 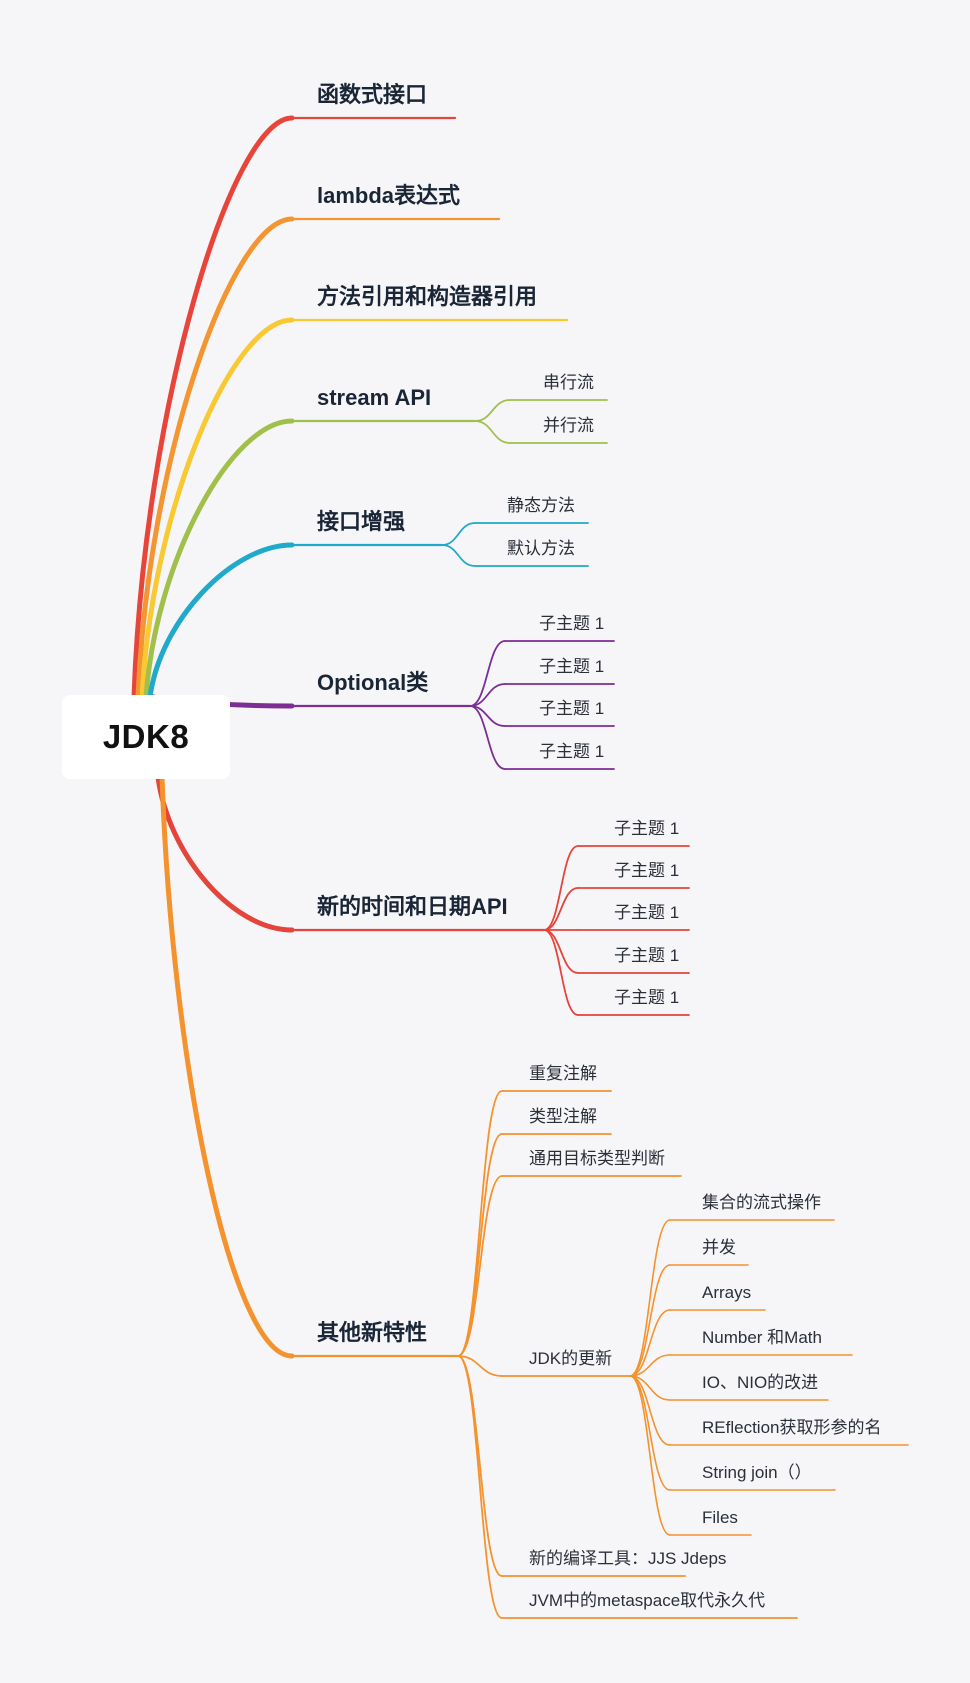 I want to click on subtopic-8-1: 重复注解, so click(x=563, y=1073).